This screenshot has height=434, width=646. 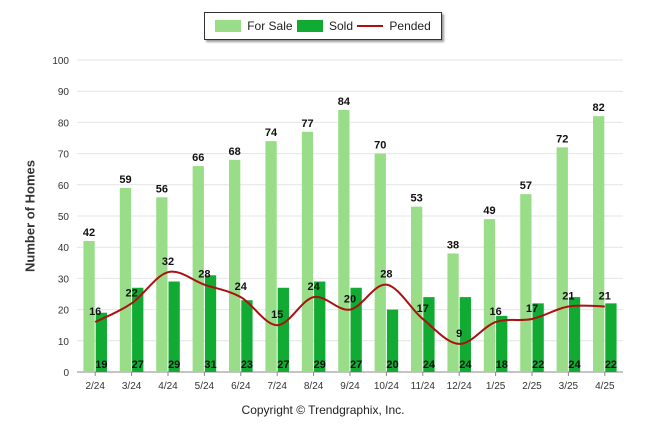 What do you see at coordinates (309, 26) in the screenshot?
I see `legend-swatch-sold` at bounding box center [309, 26].